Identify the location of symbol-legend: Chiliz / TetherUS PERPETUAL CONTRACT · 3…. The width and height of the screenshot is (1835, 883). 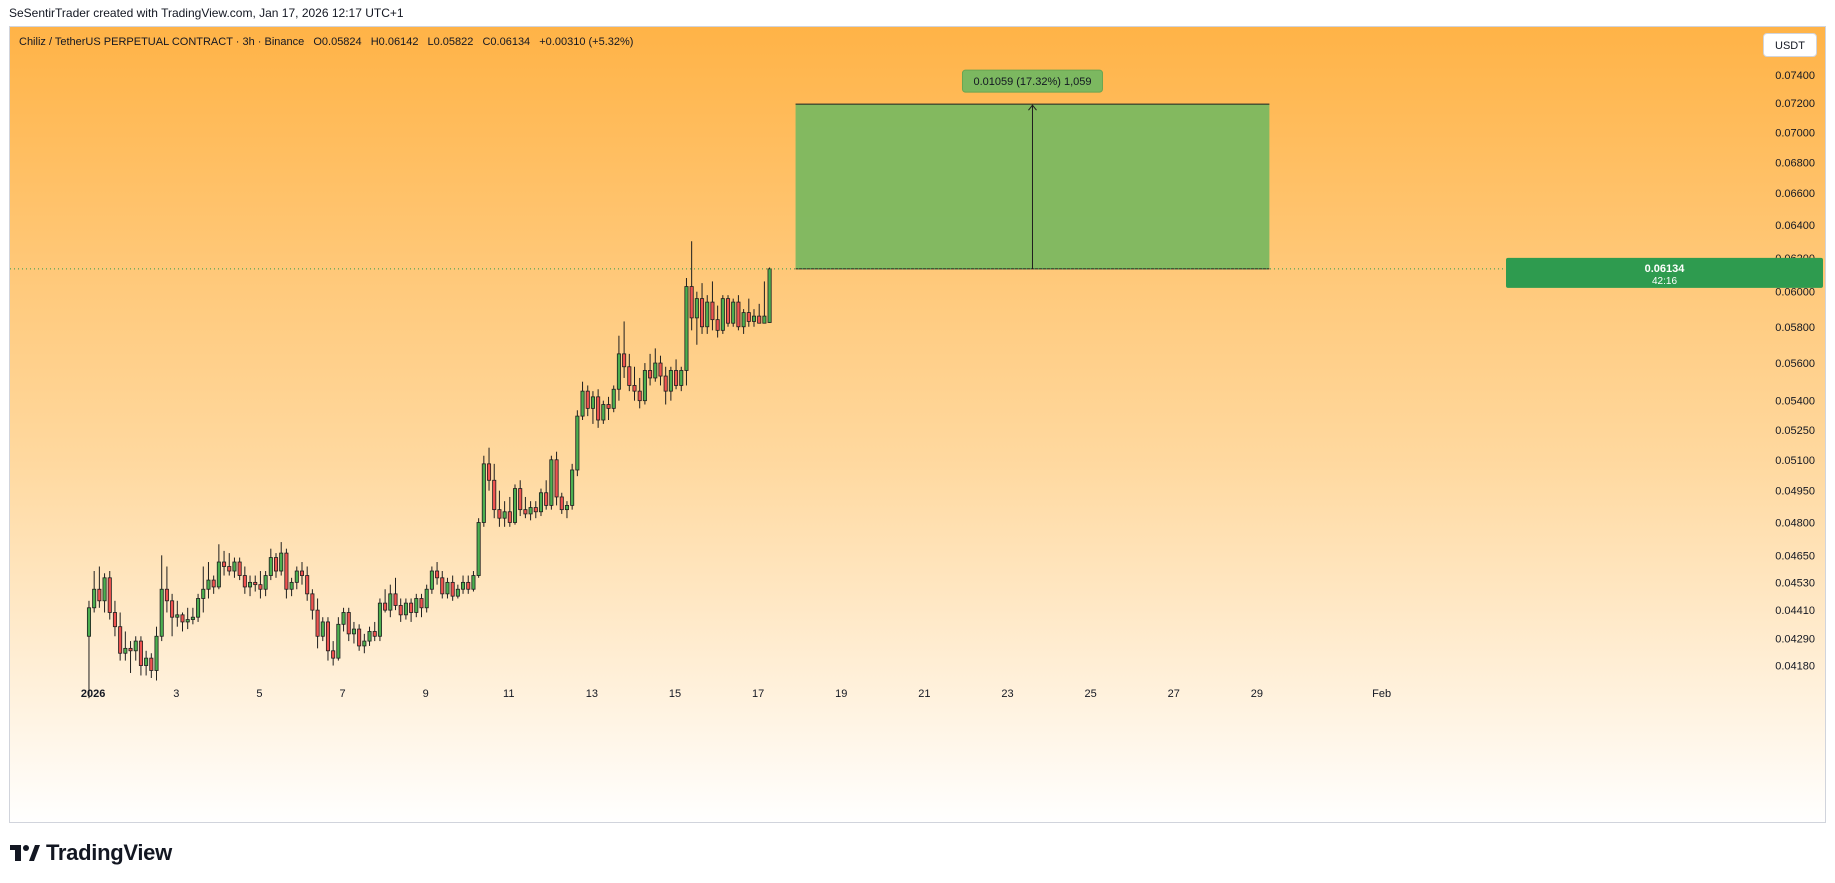
(329, 42).